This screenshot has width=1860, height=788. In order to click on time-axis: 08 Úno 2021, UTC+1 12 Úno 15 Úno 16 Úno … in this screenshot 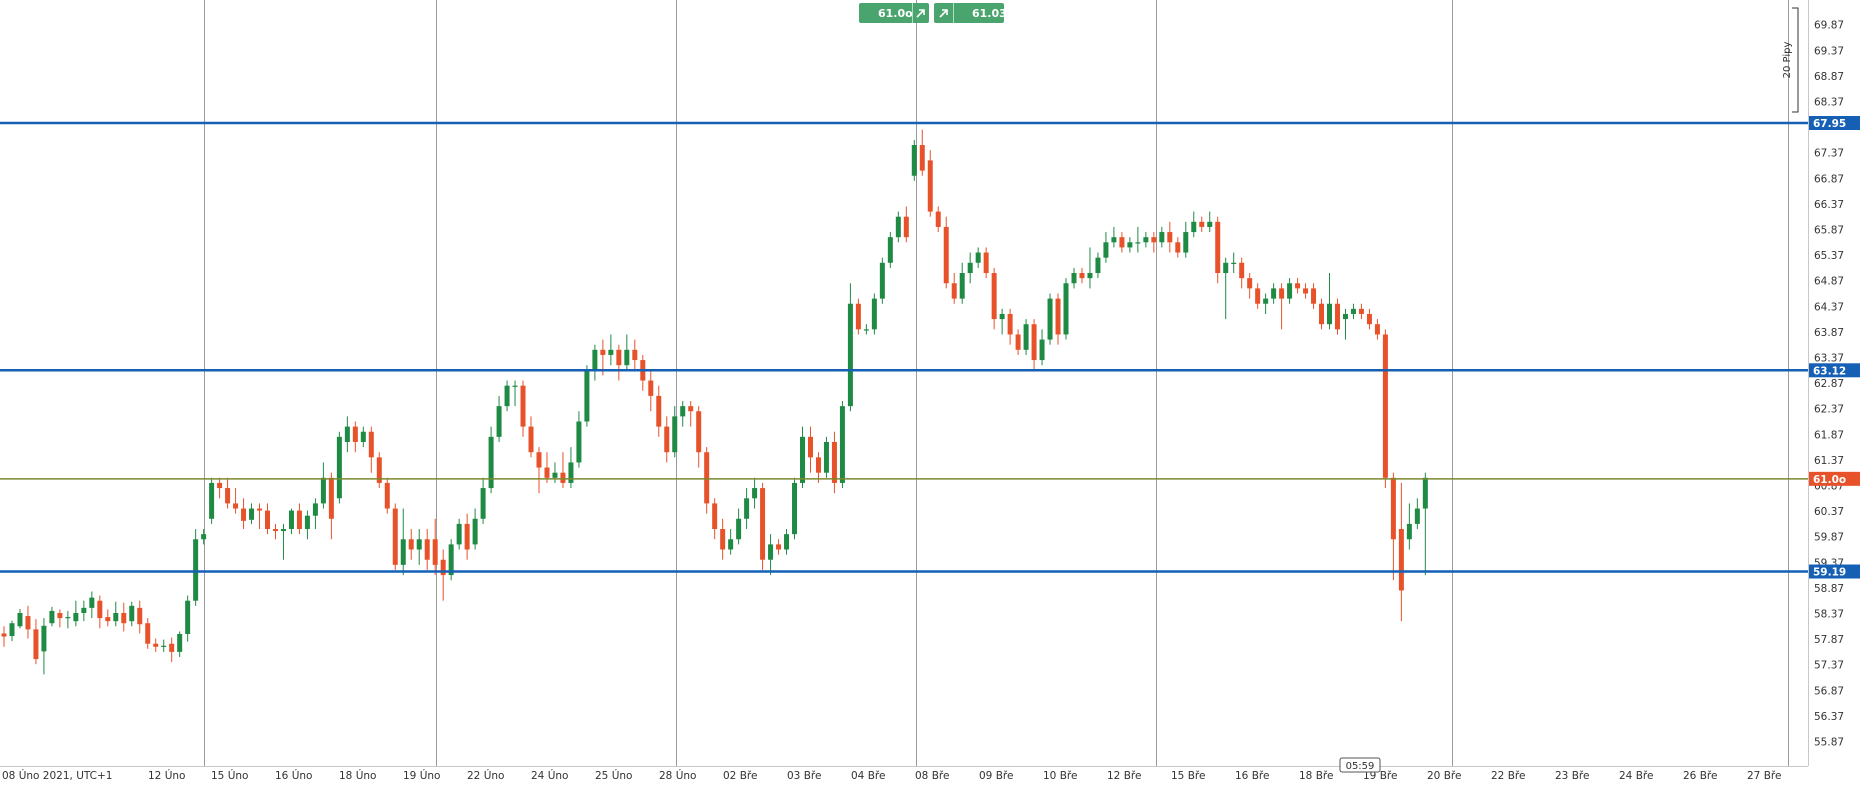, I will do `click(891, 775)`.